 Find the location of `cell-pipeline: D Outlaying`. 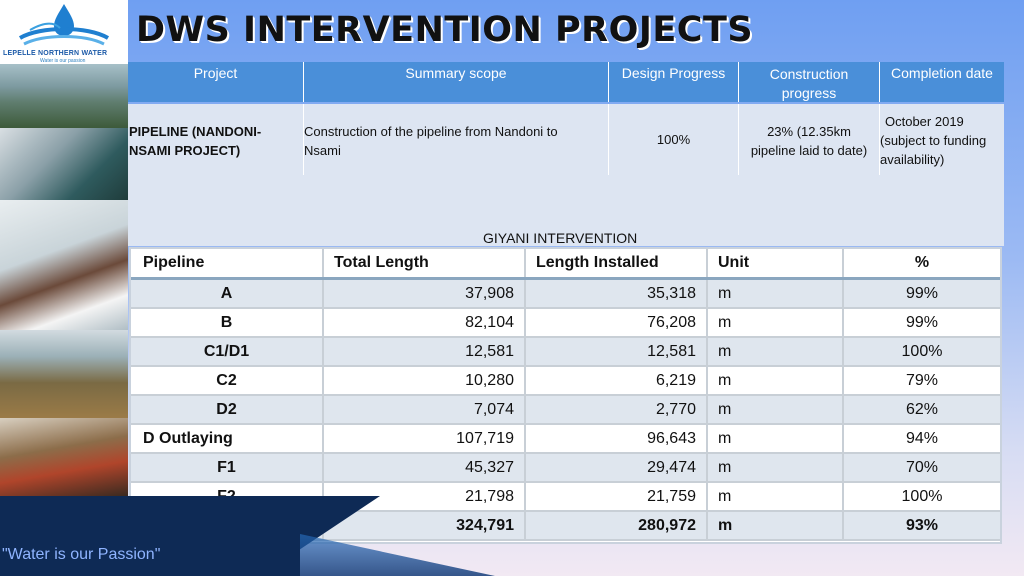

cell-pipeline: D Outlaying is located at coordinates (227, 438).